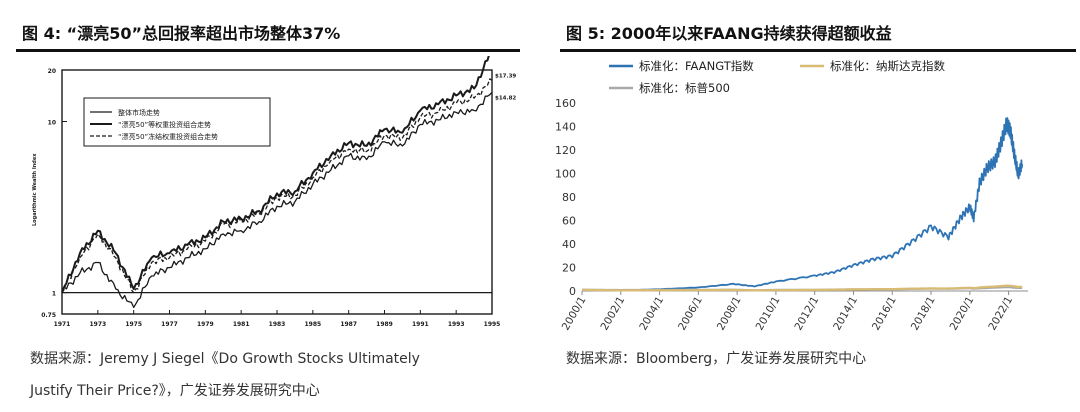  What do you see at coordinates (613, 314) in the screenshot?
I see `x-tick-label: 2002/1` at bounding box center [613, 314].